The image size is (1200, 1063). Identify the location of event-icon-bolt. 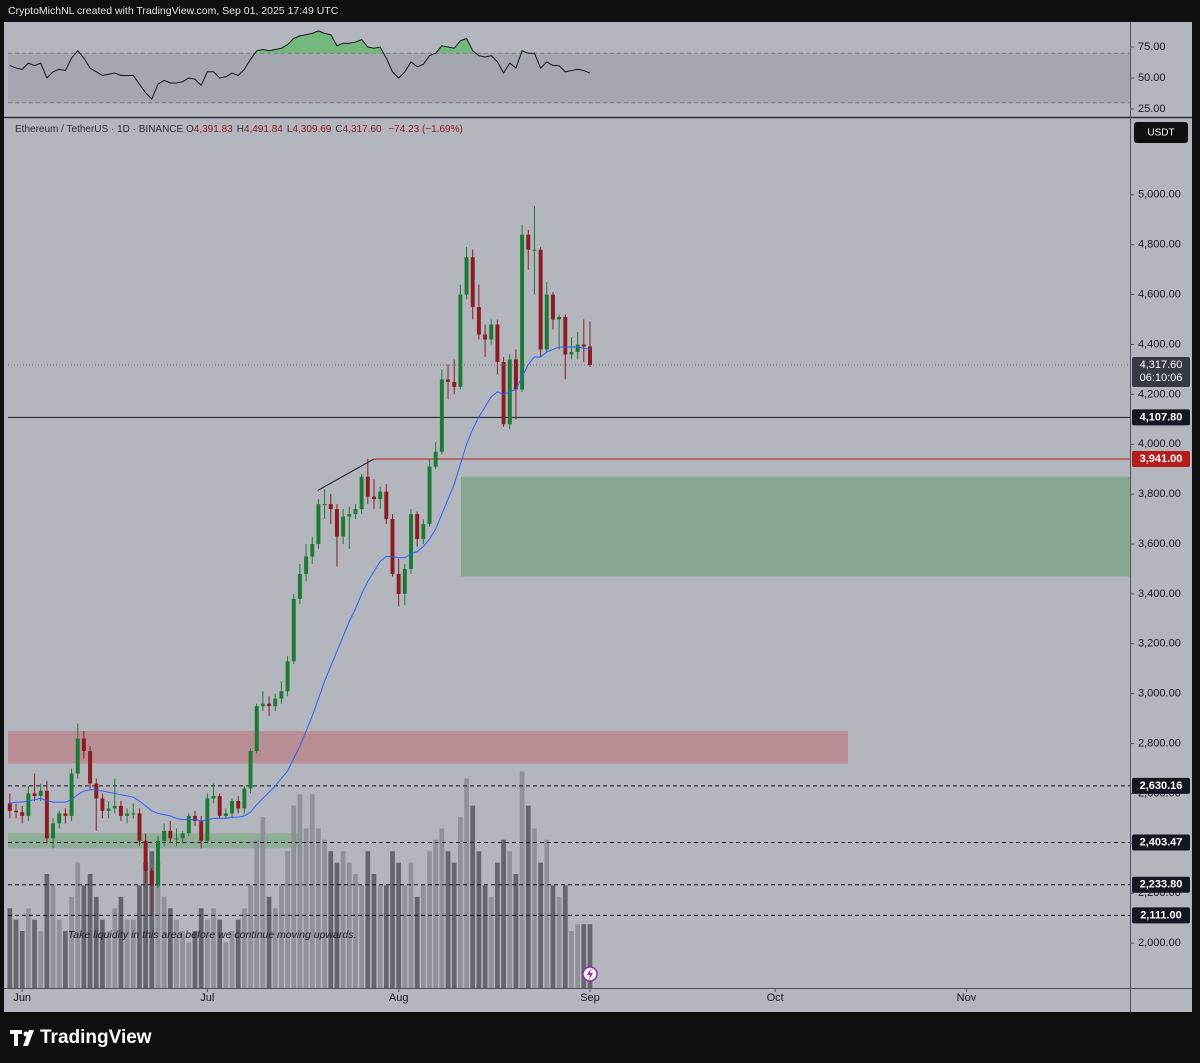
(589, 974).